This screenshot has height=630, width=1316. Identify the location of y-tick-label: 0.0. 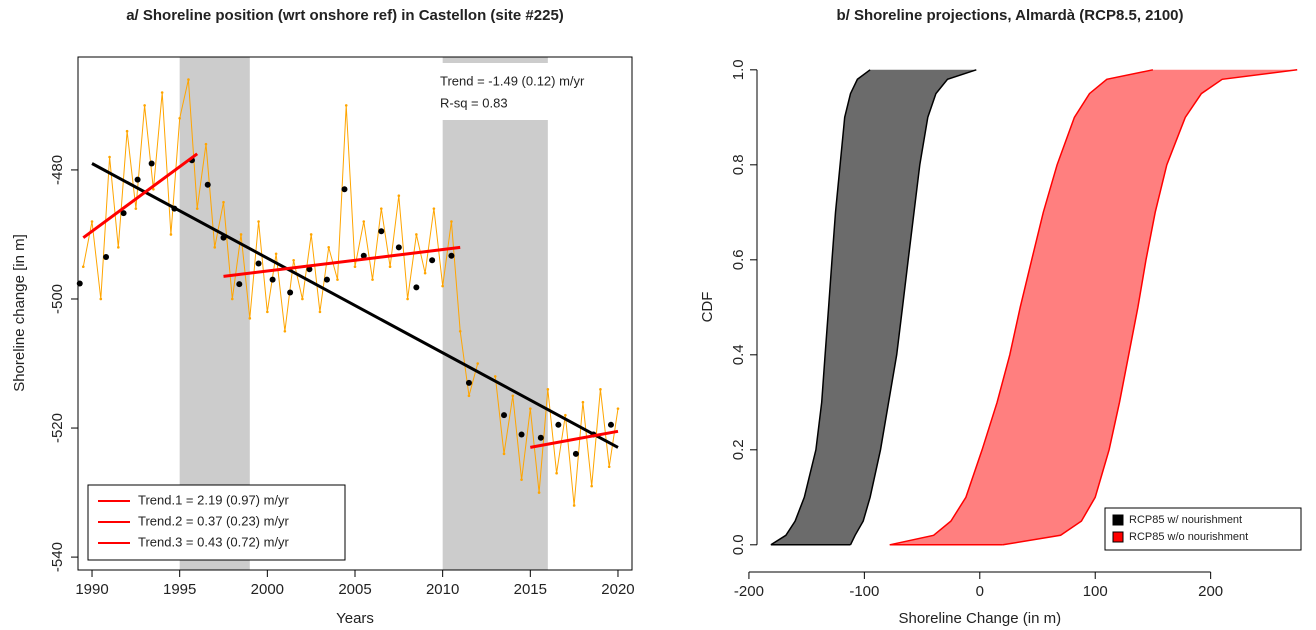
(738, 544).